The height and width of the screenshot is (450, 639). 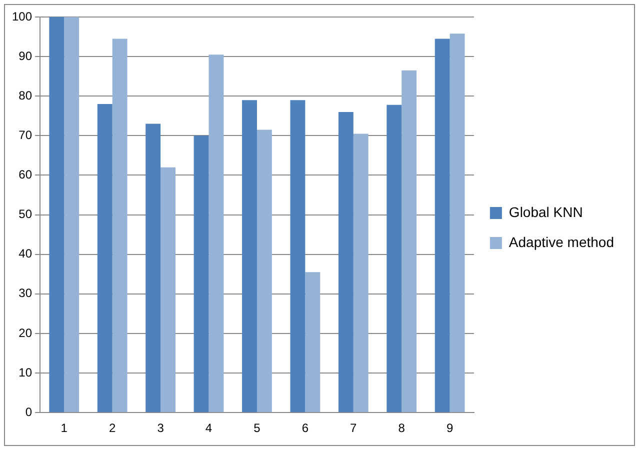 What do you see at coordinates (257, 428) in the screenshot?
I see `x-tick-label: 5` at bounding box center [257, 428].